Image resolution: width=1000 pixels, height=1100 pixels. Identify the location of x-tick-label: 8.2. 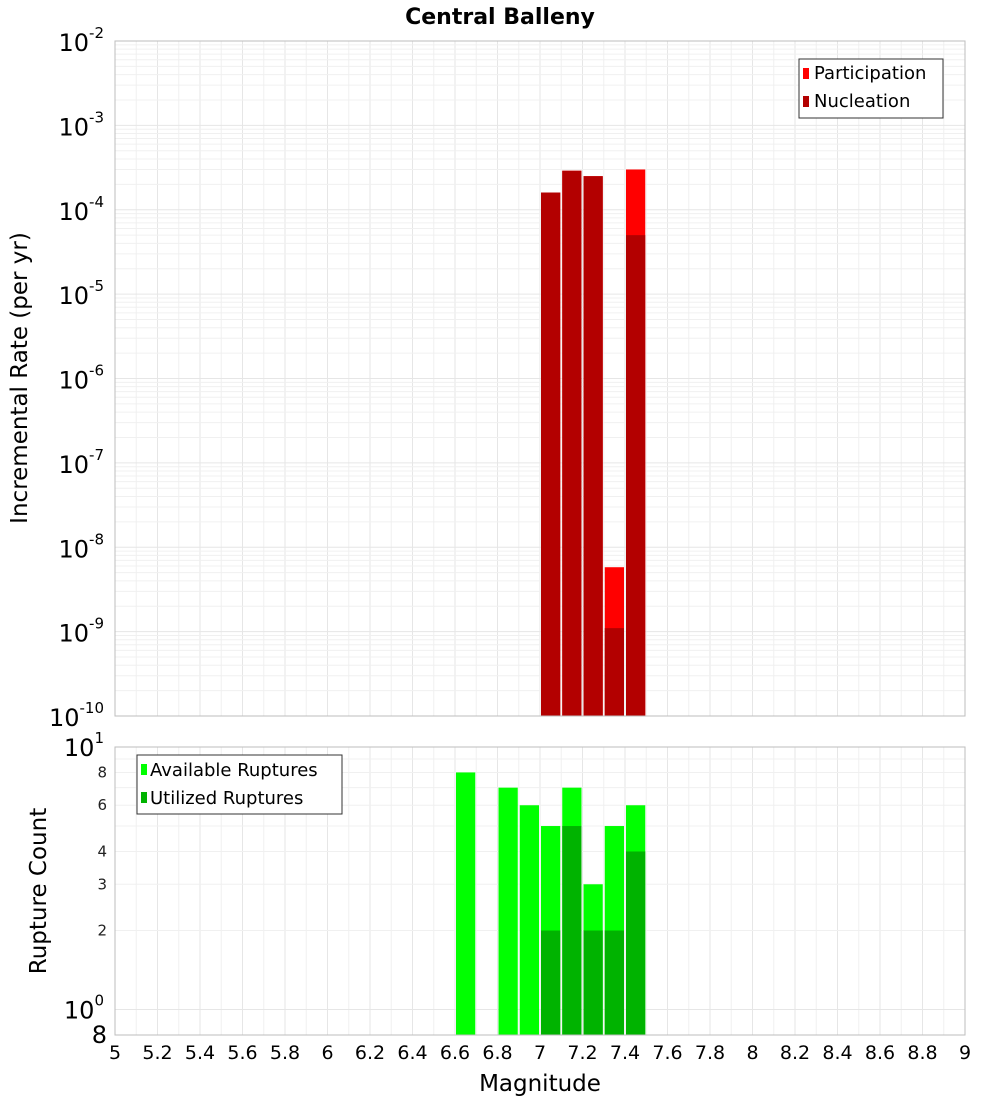
(795, 1053).